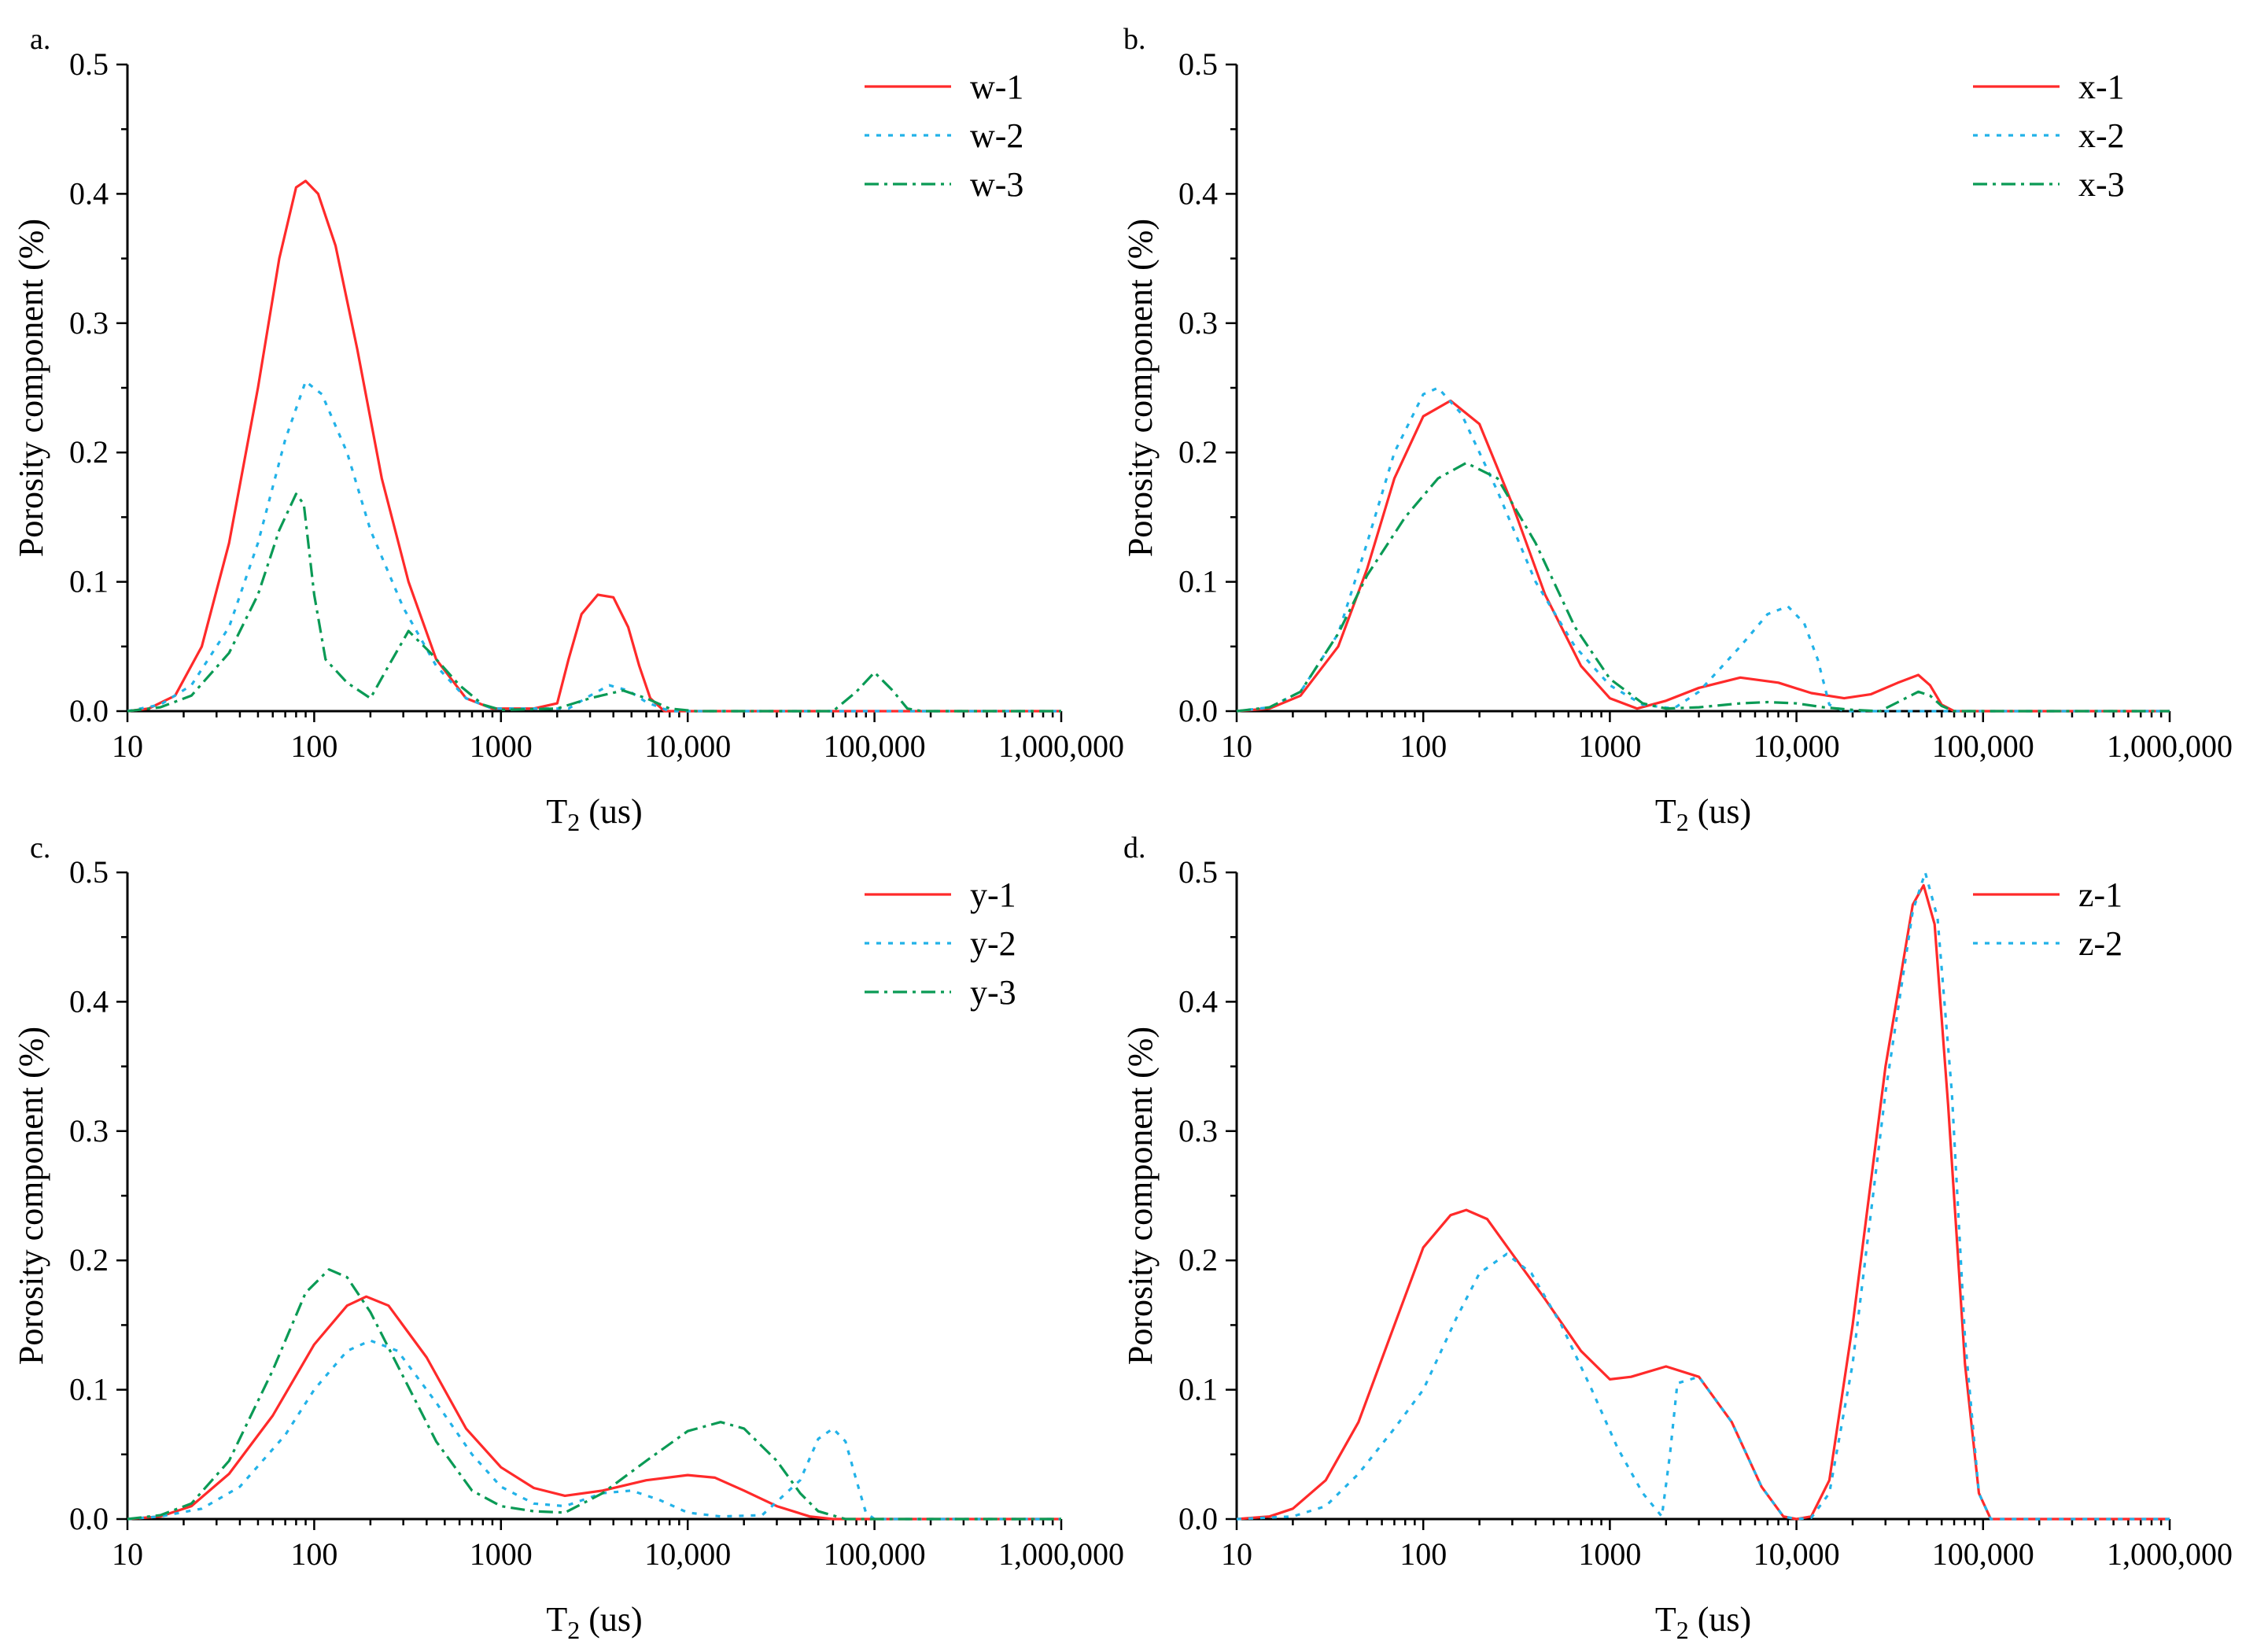 This screenshot has height=1652, width=2268. Describe the element at coordinates (2100, 943) in the screenshot. I see `legend-label: z-2` at that location.